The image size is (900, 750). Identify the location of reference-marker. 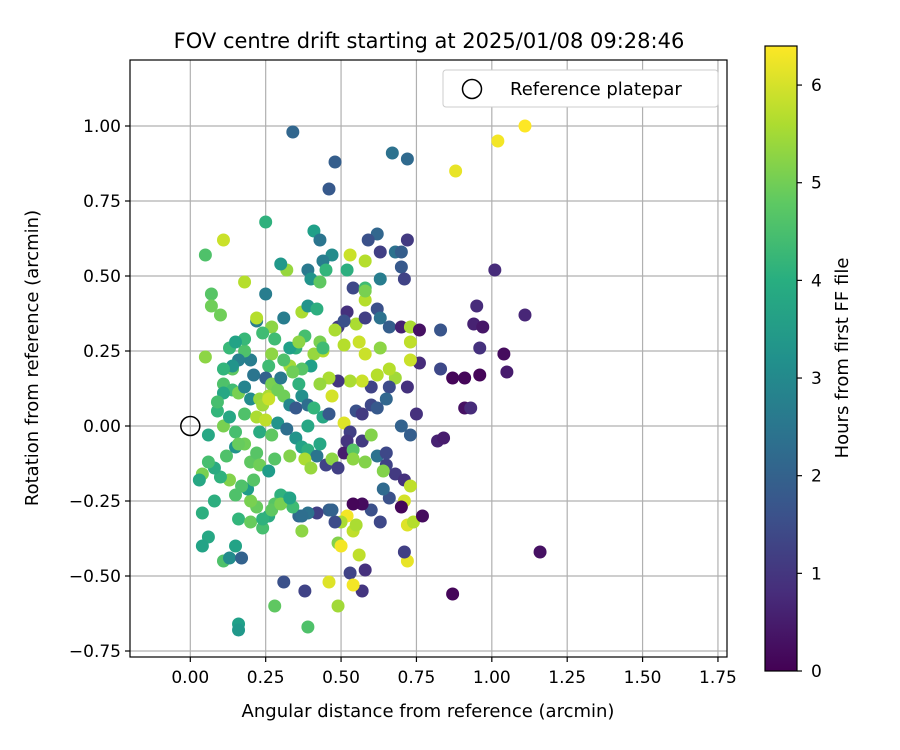
(190, 426).